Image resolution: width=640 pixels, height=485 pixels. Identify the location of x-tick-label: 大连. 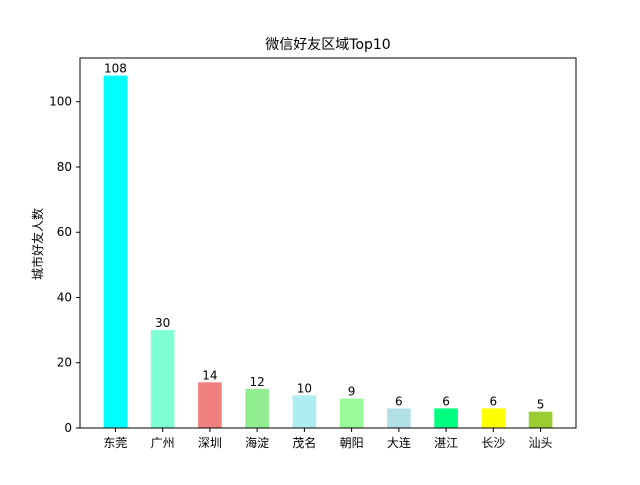
(399, 442).